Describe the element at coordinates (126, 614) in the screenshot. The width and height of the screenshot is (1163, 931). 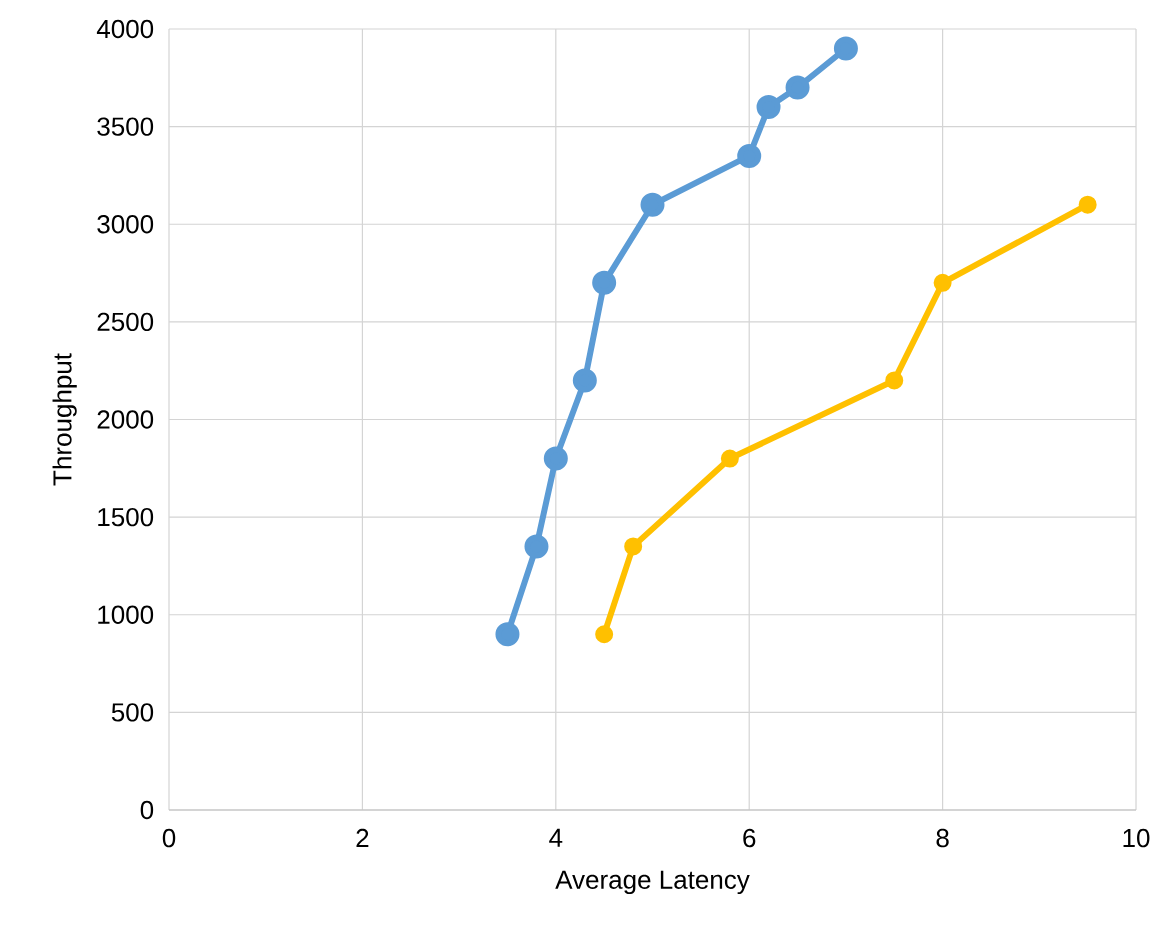
I see `y-tick-label: 1000` at that location.